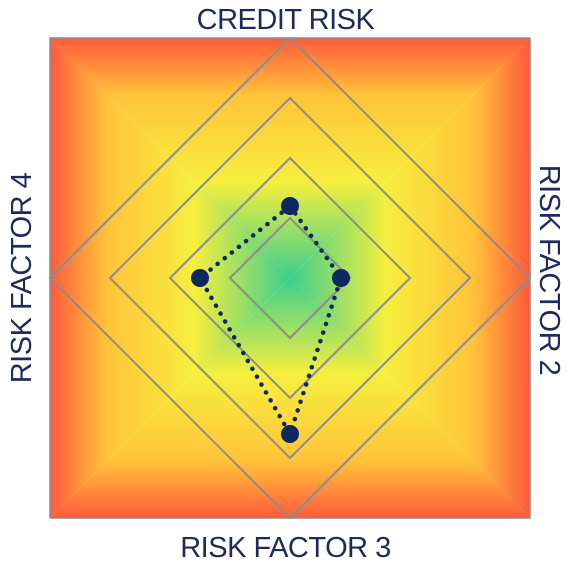 This screenshot has width=571, height=568. I want to click on data-point-left, so click(200, 278).